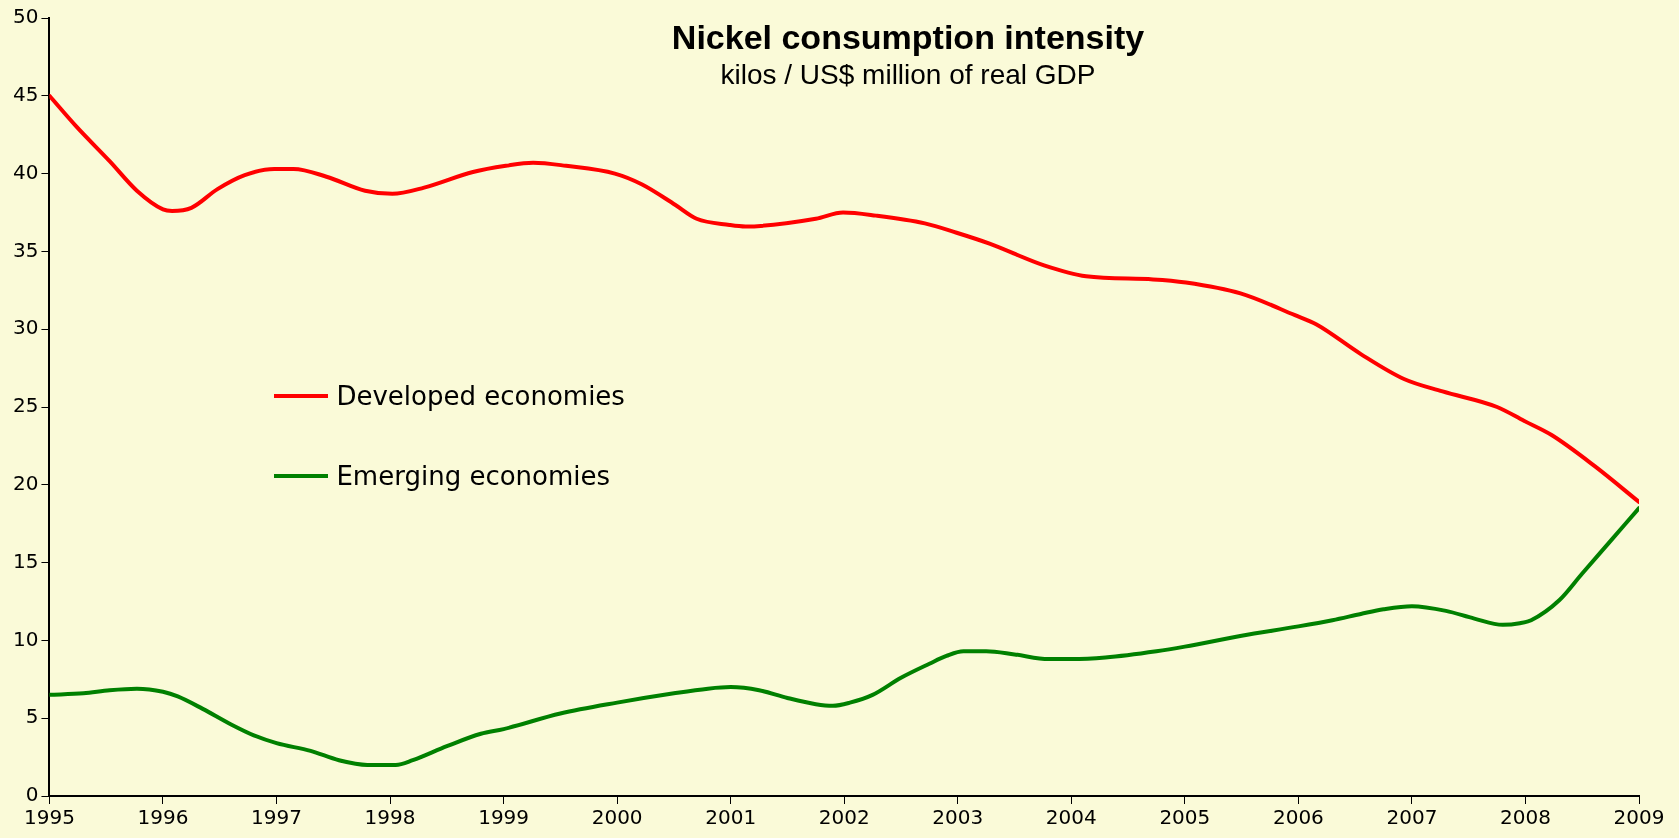 The height and width of the screenshot is (838, 1679). Describe the element at coordinates (1185, 817) in the screenshot. I see `x-tick-label: 2005` at that location.